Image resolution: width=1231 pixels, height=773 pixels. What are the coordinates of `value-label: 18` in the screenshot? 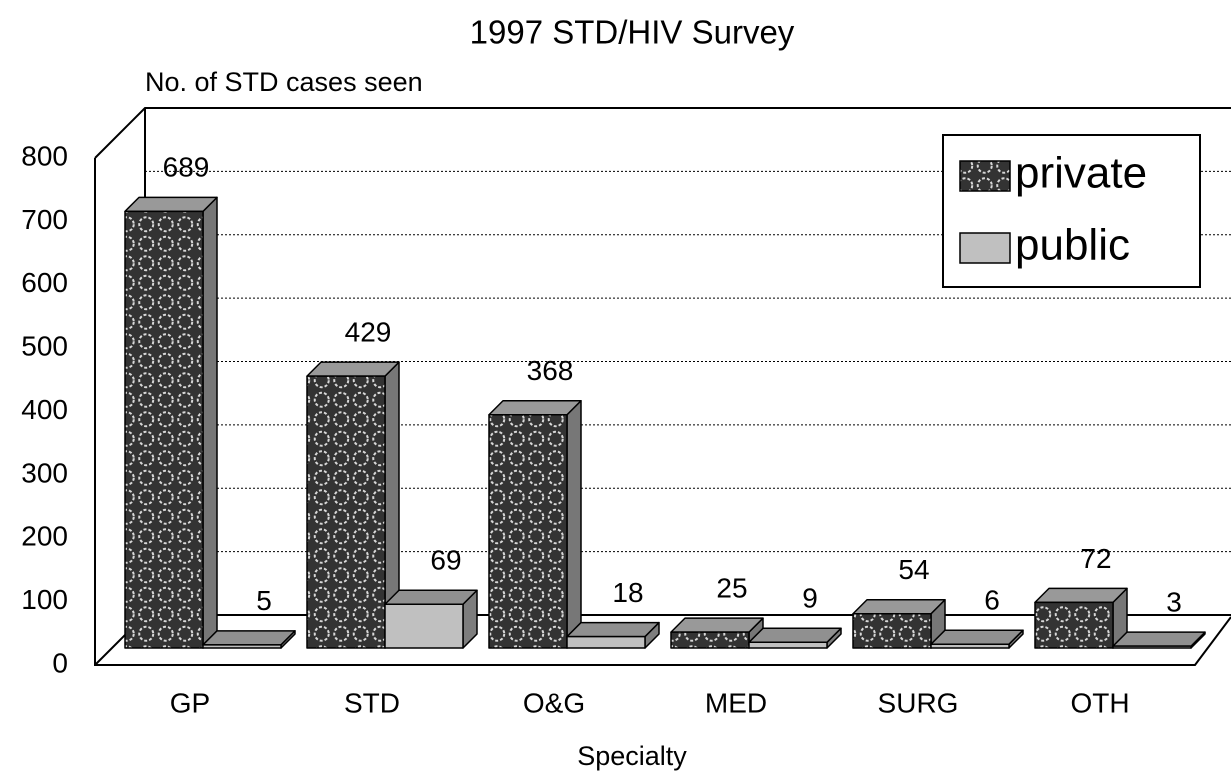 It's located at (627, 592).